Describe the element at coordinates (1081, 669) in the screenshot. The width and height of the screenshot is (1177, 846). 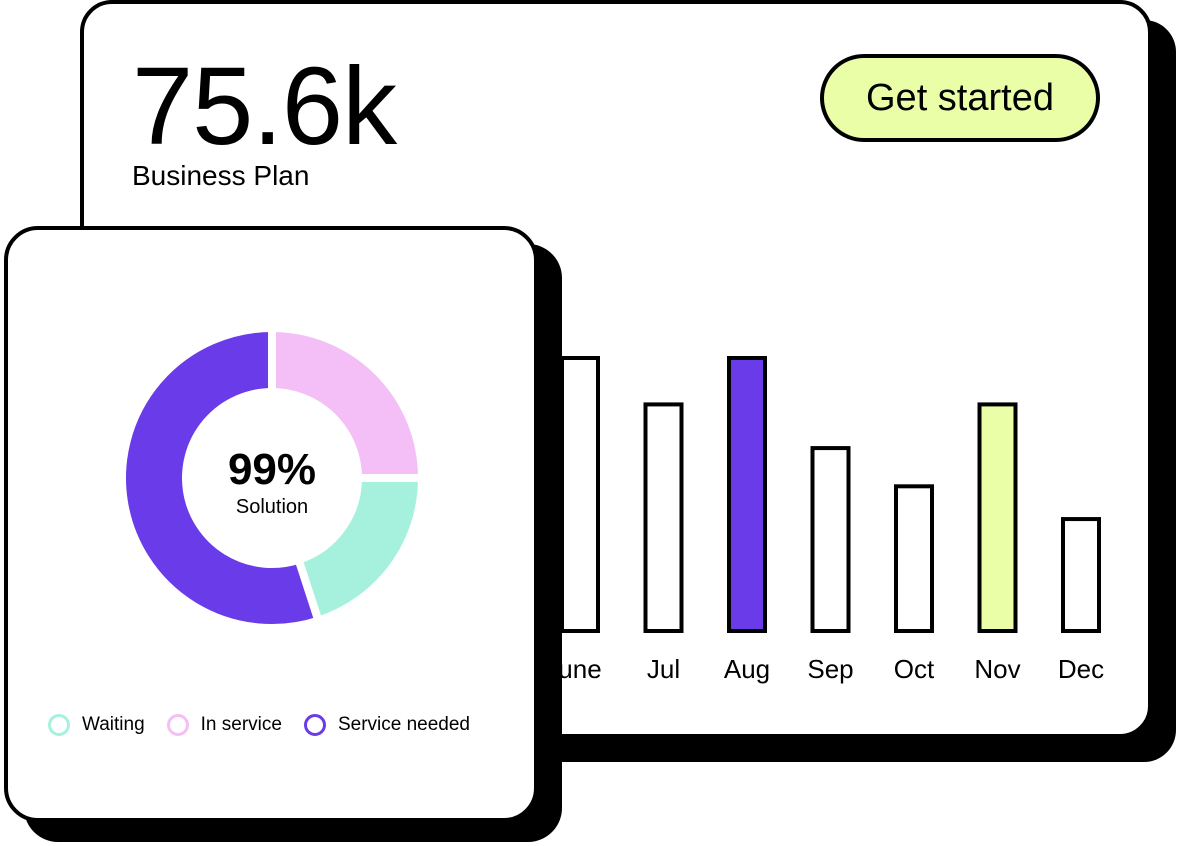
I see `bar-label-dec: Dec` at that location.